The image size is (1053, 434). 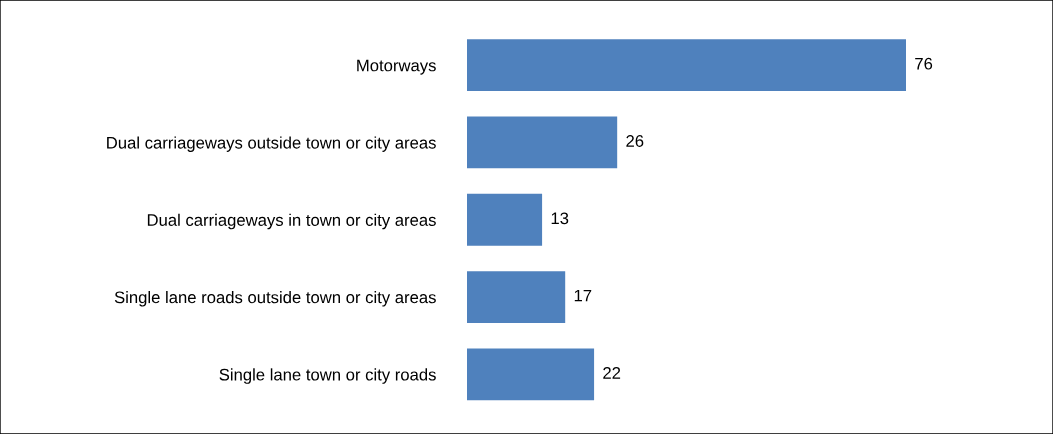 What do you see at coordinates (612, 373) in the screenshot?
I see `data-label: 22` at bounding box center [612, 373].